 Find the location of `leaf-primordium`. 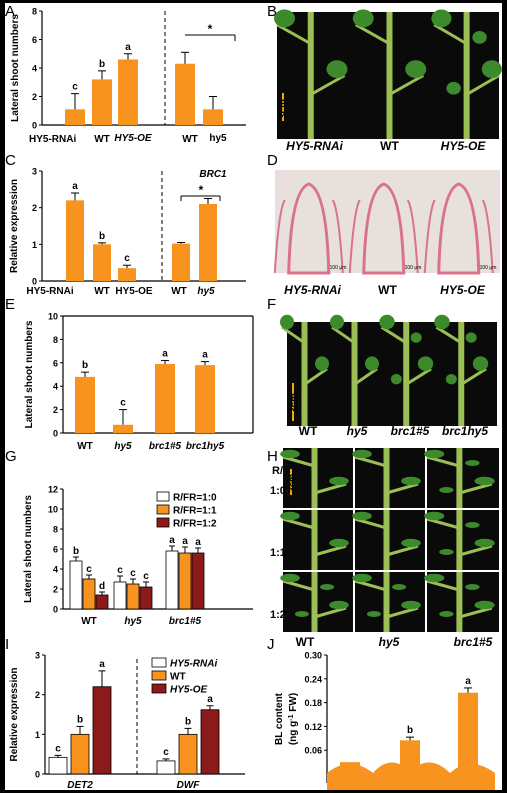

leaf-primordium is located at coordinates (337, 236).